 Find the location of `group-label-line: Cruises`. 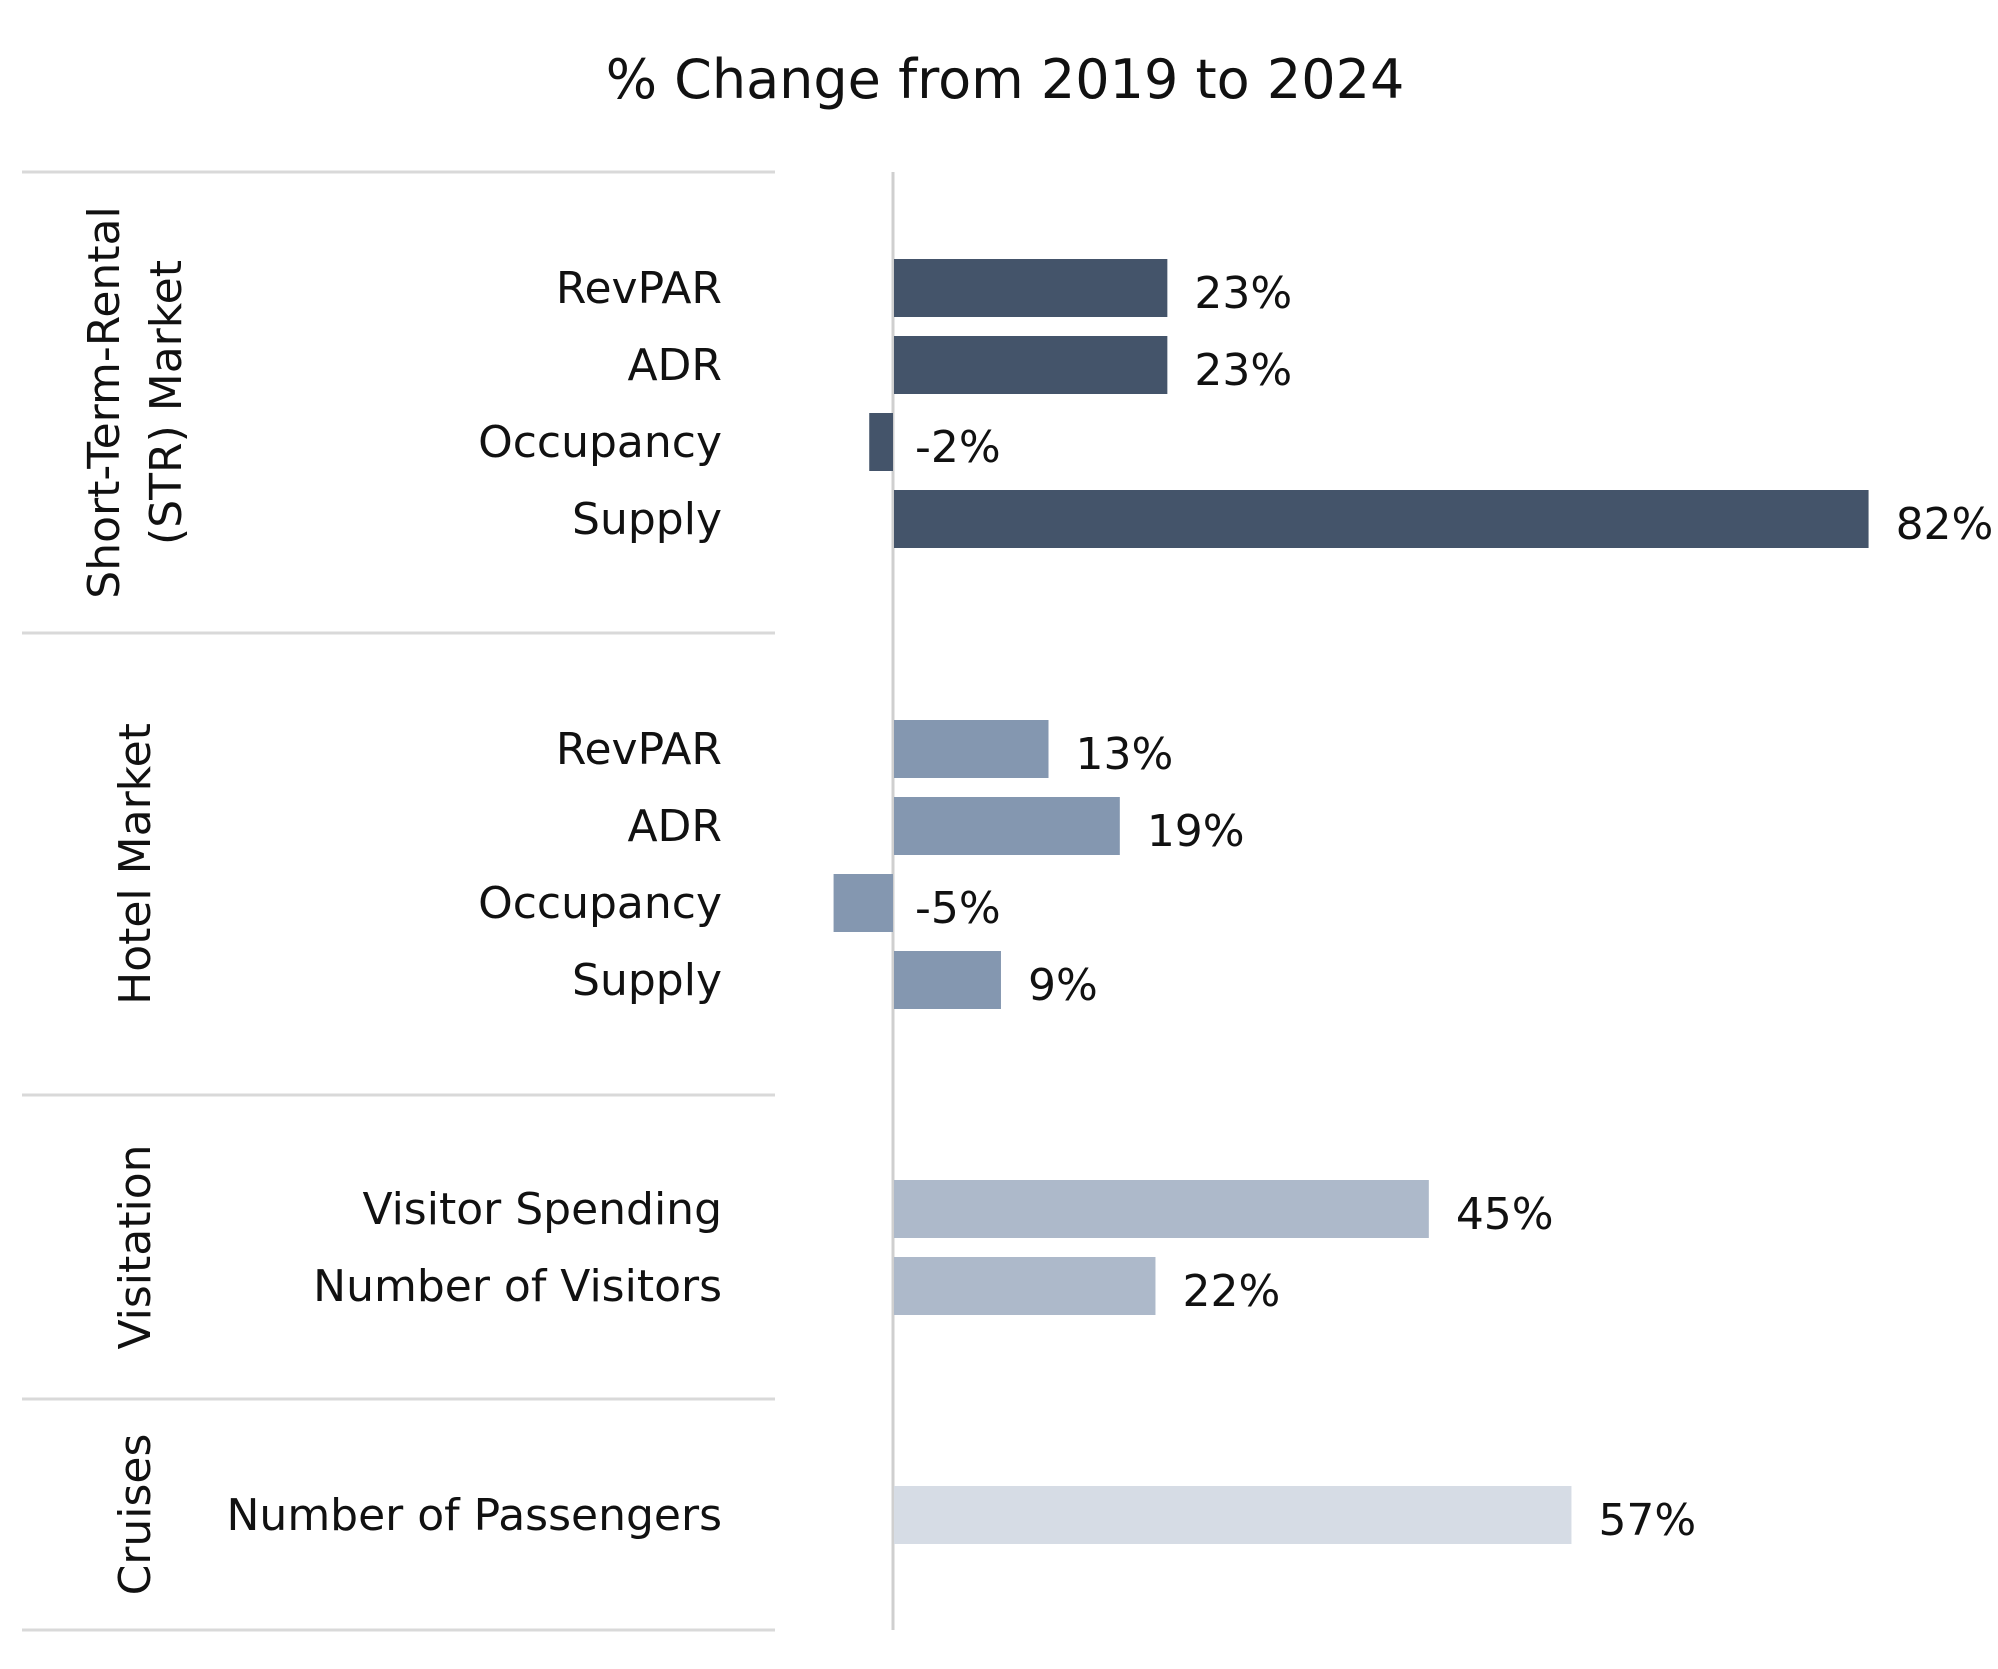

group-label-line: Cruises is located at coordinates (135, 1515).